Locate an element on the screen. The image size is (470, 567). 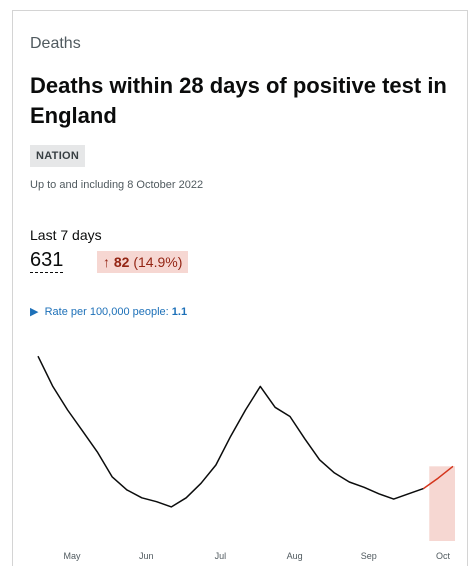
x-tick-label: Jul is located at coordinates (221, 556).